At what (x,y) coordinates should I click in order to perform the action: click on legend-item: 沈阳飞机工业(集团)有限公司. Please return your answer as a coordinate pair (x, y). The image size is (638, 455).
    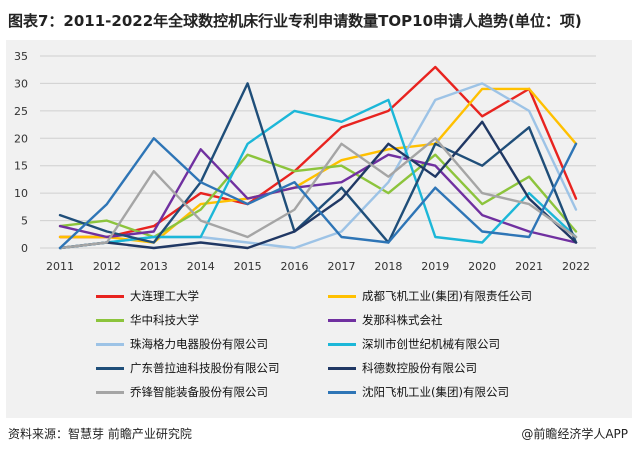
    Looking at the image, I should click on (462, 392).